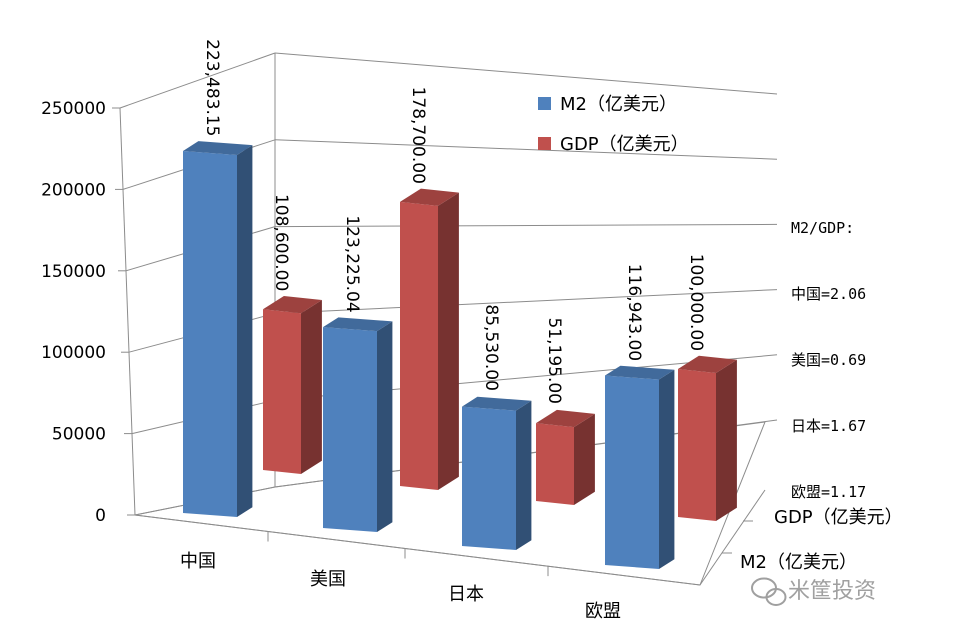 This screenshot has width=963, height=639. I want to click on data-label: 51,195.00, so click(554, 360).